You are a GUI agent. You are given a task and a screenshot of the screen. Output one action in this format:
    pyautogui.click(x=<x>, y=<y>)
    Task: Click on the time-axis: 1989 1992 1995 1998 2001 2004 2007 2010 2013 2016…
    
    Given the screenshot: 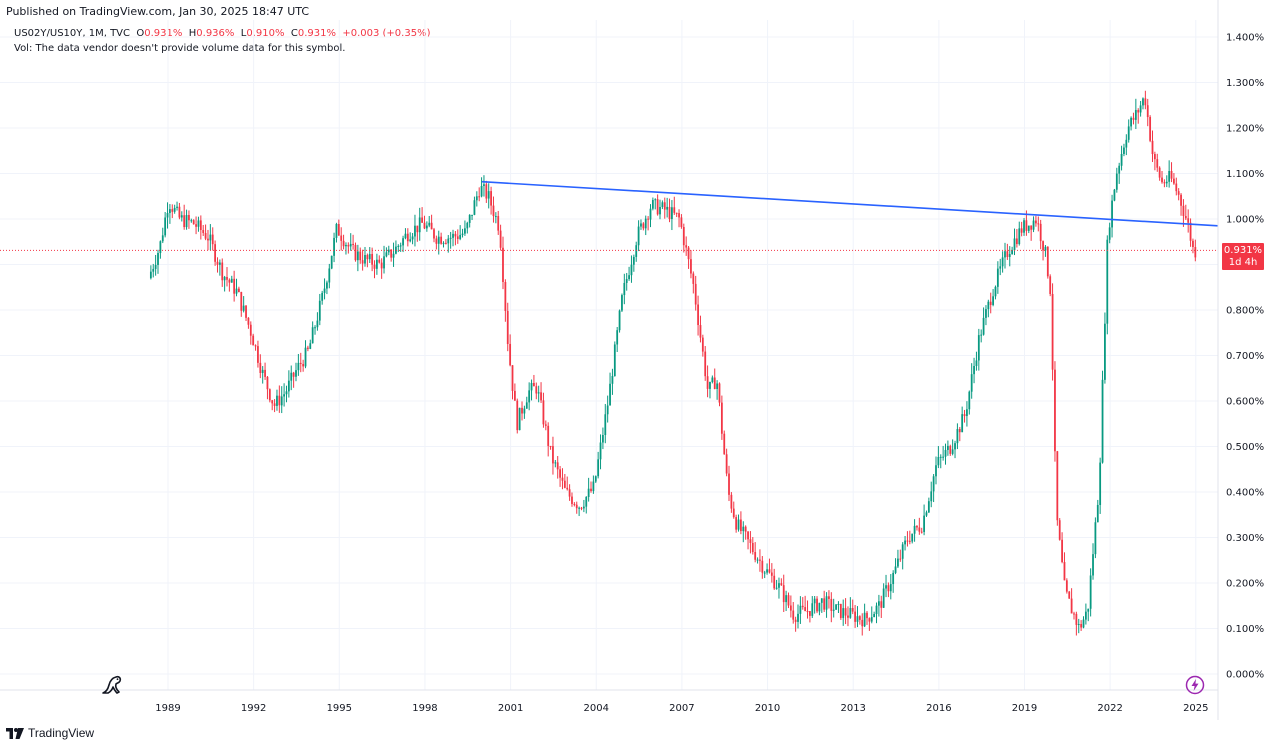 What is the action you would take?
    pyautogui.click(x=609, y=701)
    